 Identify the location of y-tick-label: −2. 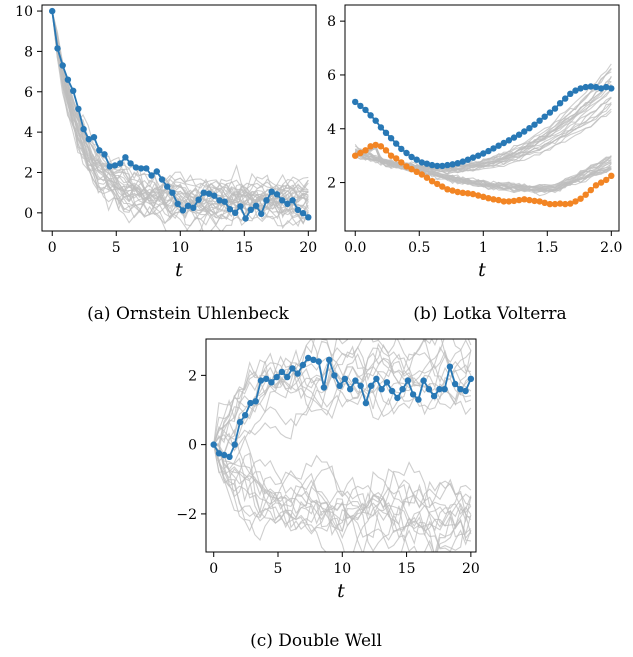
(186, 515).